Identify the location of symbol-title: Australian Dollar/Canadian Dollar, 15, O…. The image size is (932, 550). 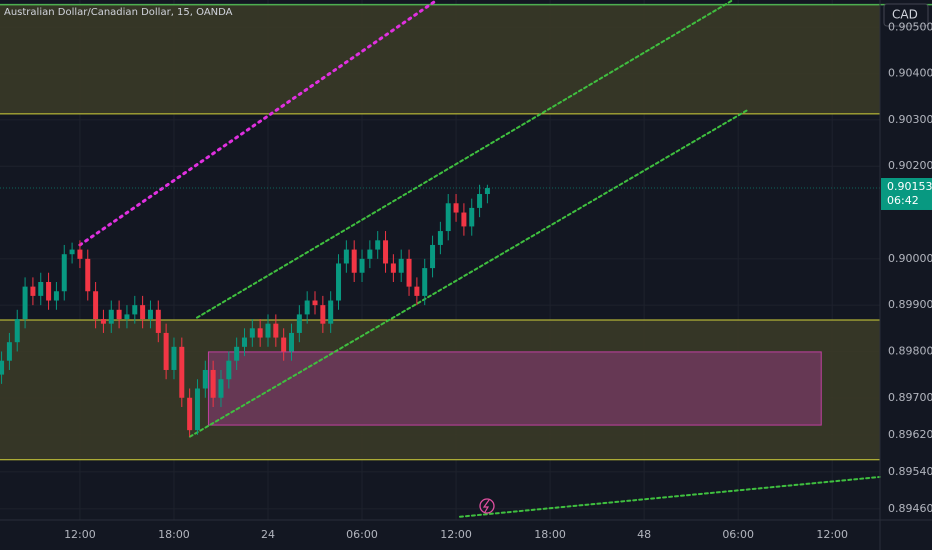
(118, 12).